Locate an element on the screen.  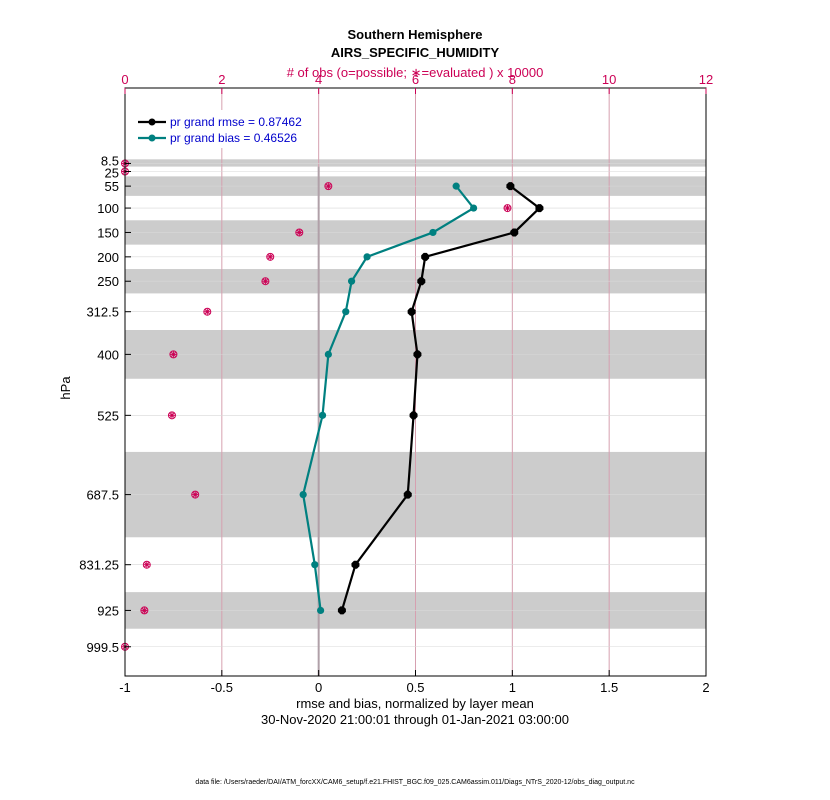
y-tick-label: 999.5 is located at coordinates (102, 647).